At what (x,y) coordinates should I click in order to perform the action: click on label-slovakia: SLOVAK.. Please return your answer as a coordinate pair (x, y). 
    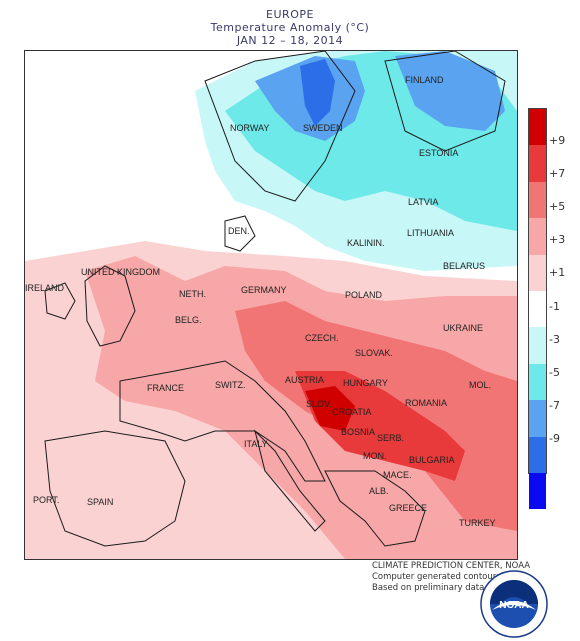
    Looking at the image, I should click on (374, 353).